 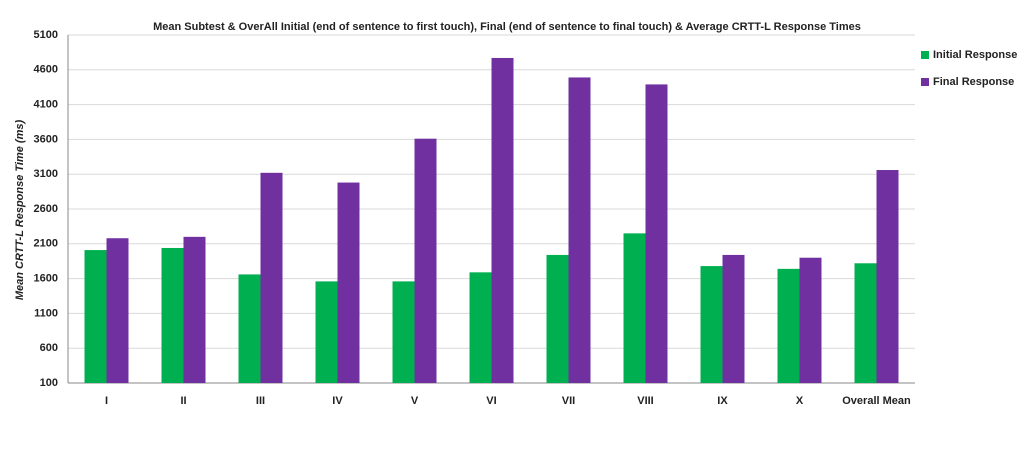 I want to click on y-tick-label: 600, so click(x=49, y=348).